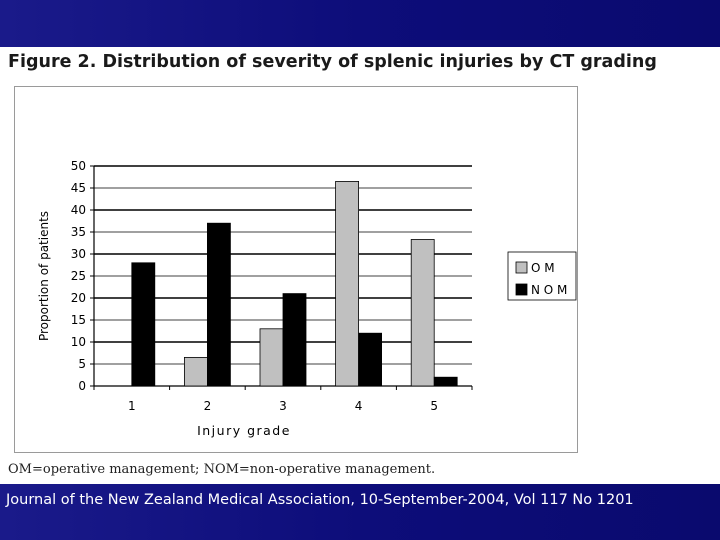 The width and height of the screenshot is (720, 540). Describe the element at coordinates (244, 430) in the screenshot. I see `x-axis-label: Injury grade` at that location.